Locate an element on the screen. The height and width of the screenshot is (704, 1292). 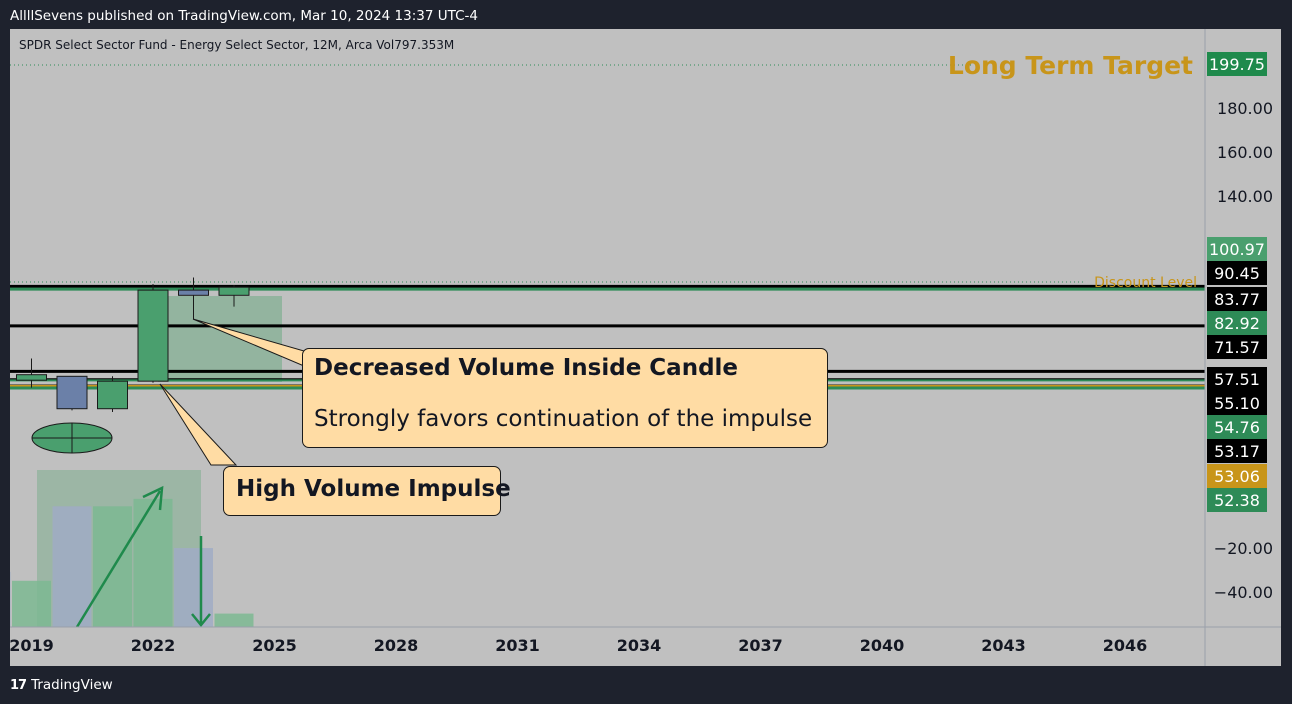
y-tick-label: 140.00 is located at coordinates (1245, 196).